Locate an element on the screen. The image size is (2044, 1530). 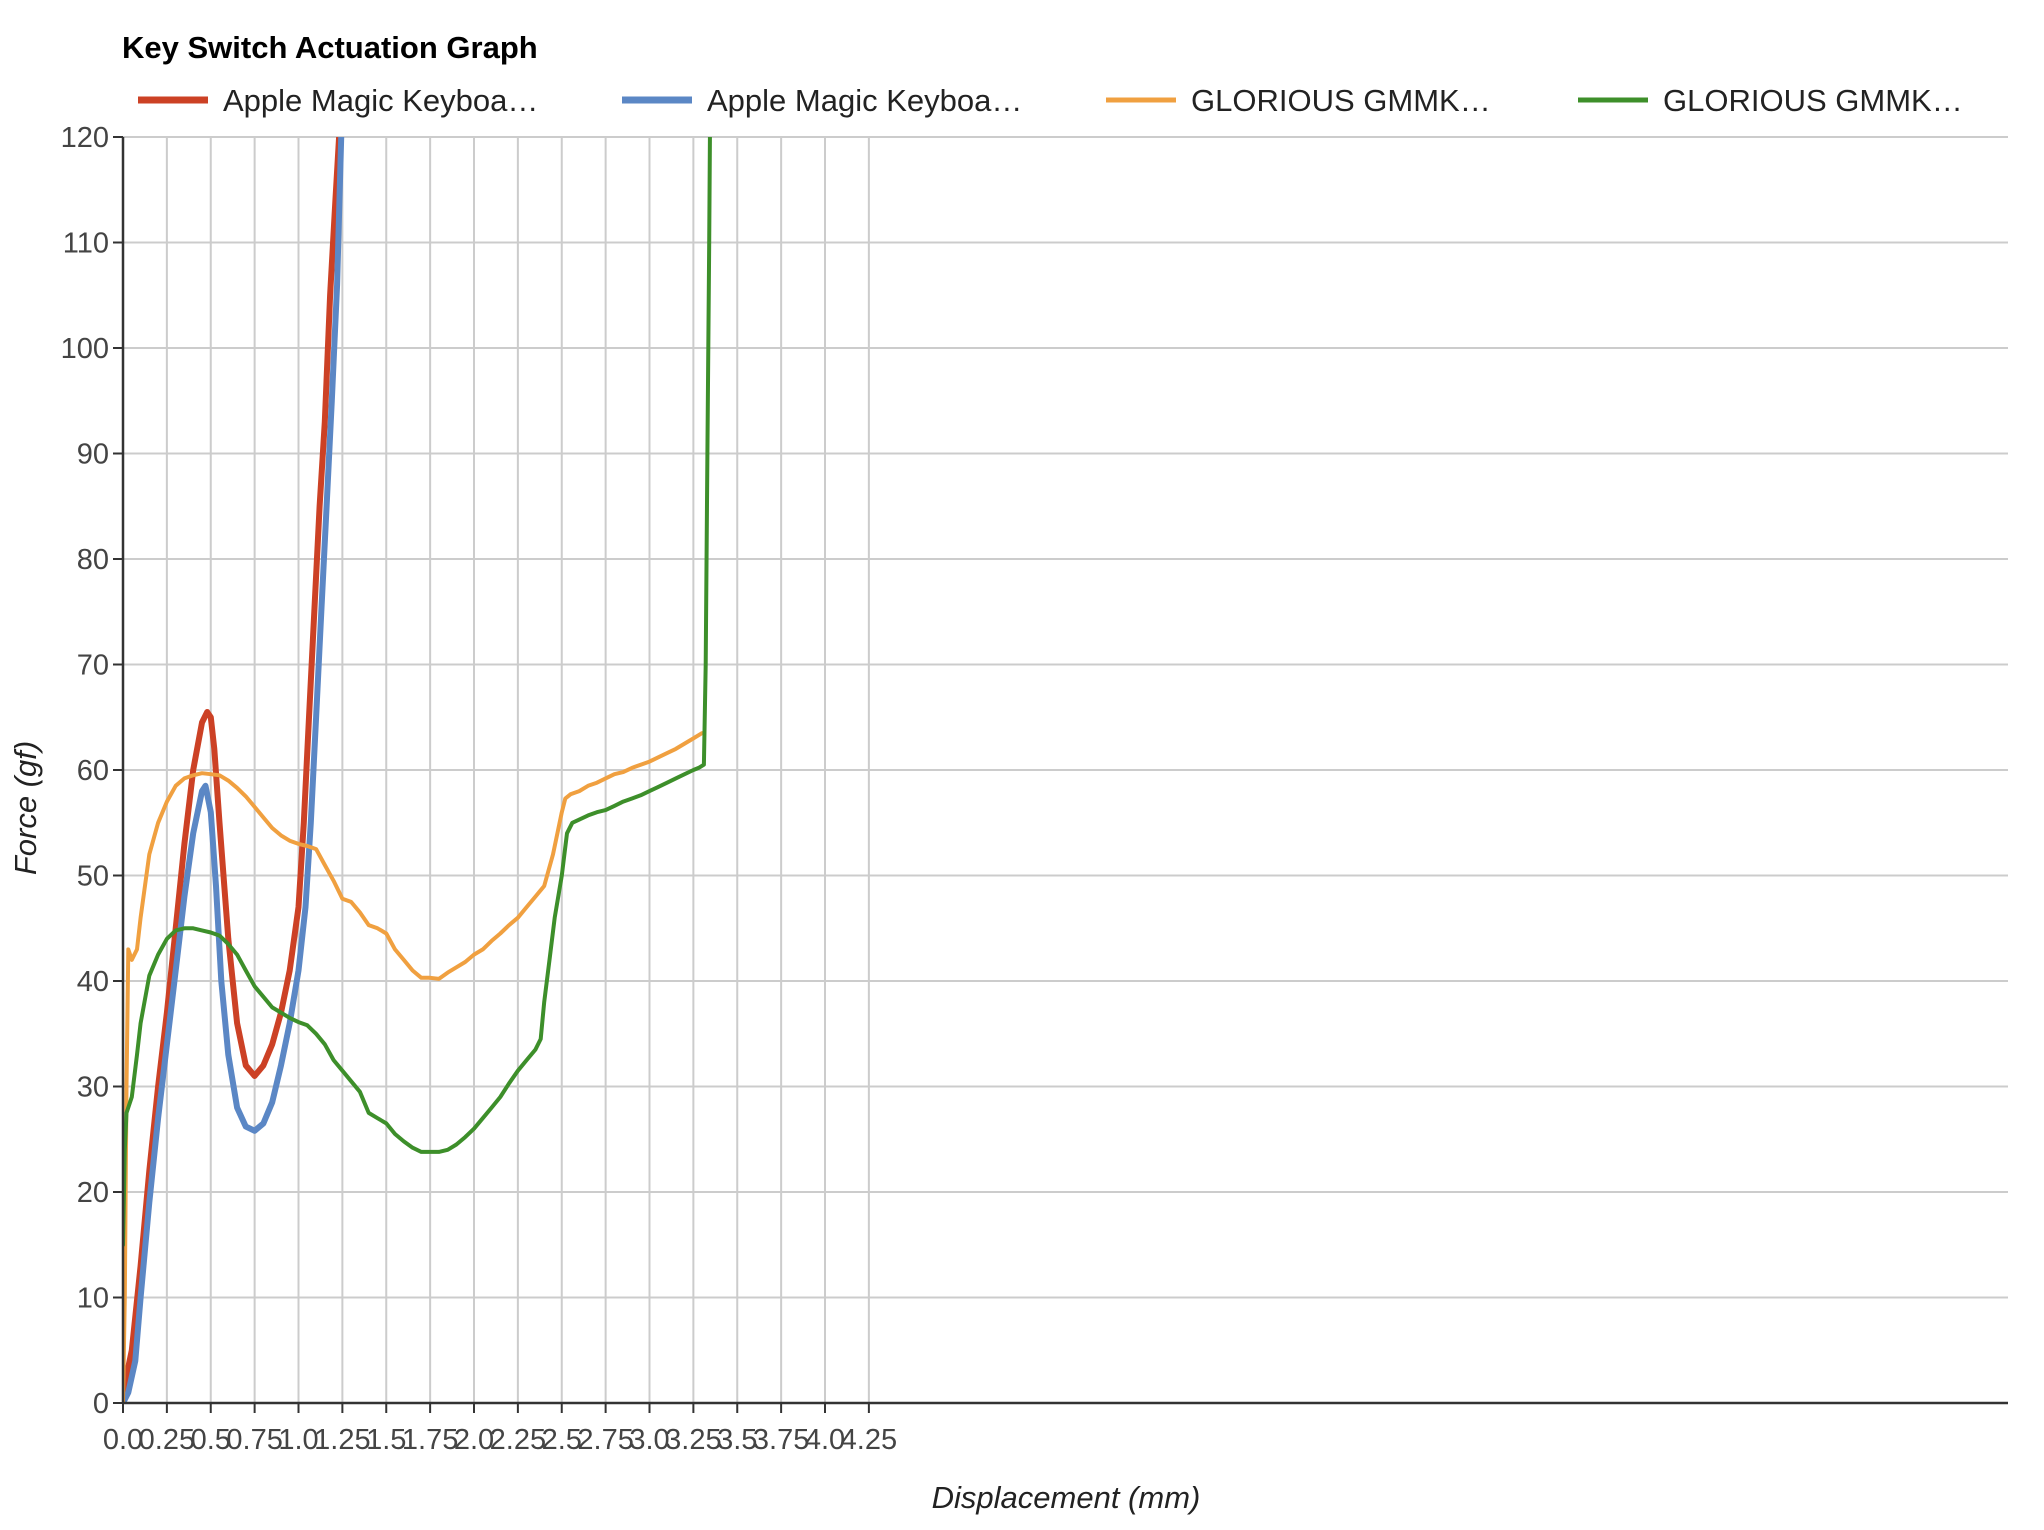
x-tick-label: 3.25 is located at coordinates (693, 1440).